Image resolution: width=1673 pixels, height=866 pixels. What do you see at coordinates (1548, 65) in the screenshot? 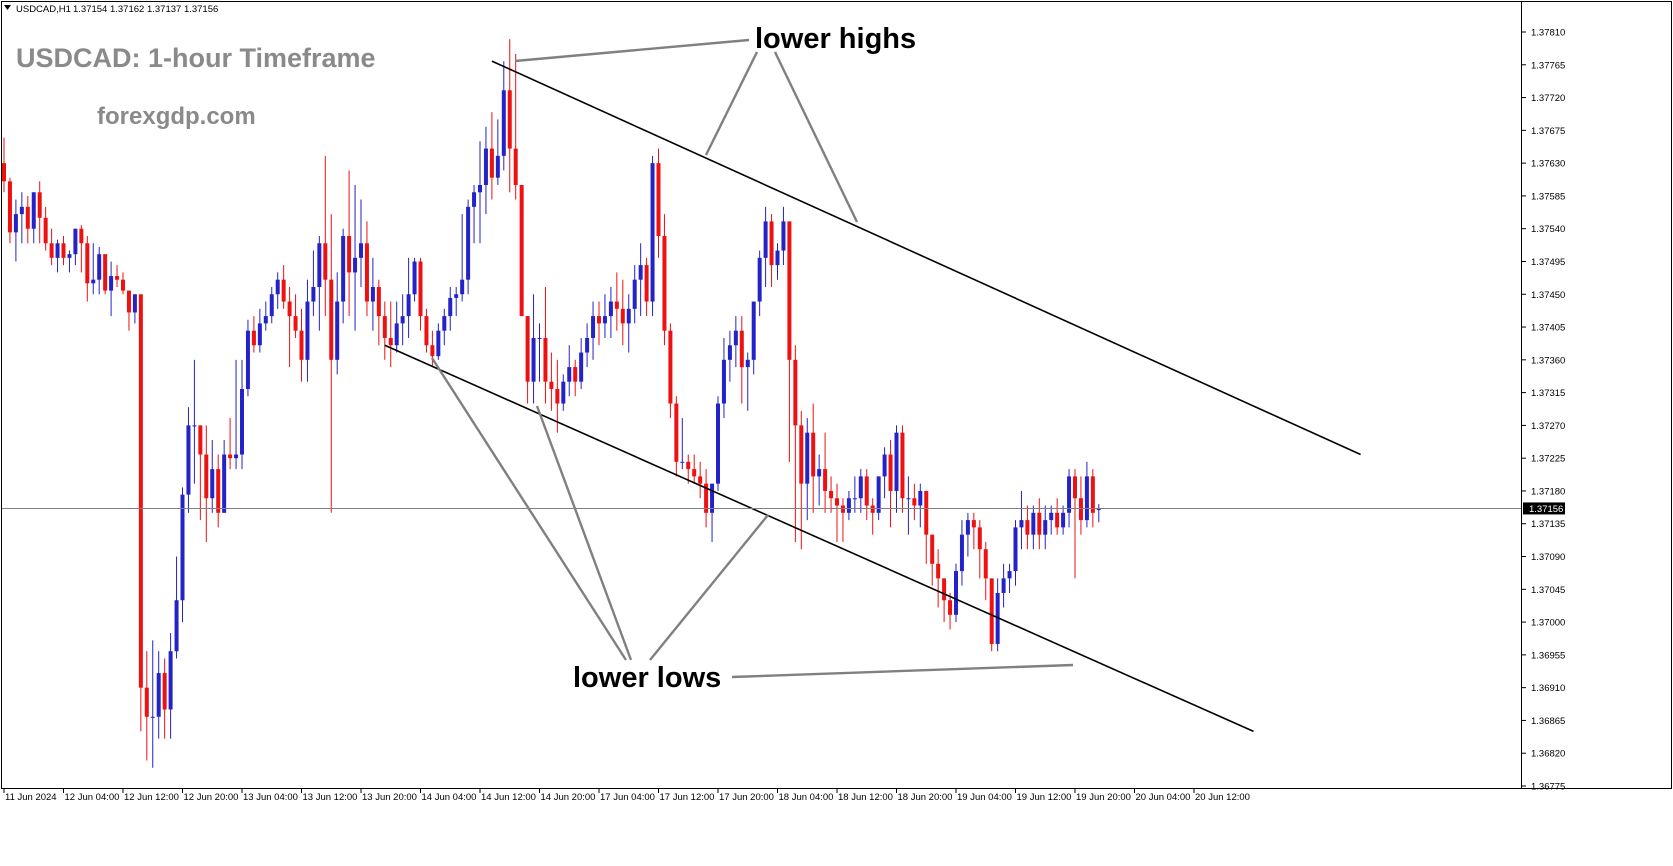
I see `price-tick-label: 1.37765` at bounding box center [1548, 65].